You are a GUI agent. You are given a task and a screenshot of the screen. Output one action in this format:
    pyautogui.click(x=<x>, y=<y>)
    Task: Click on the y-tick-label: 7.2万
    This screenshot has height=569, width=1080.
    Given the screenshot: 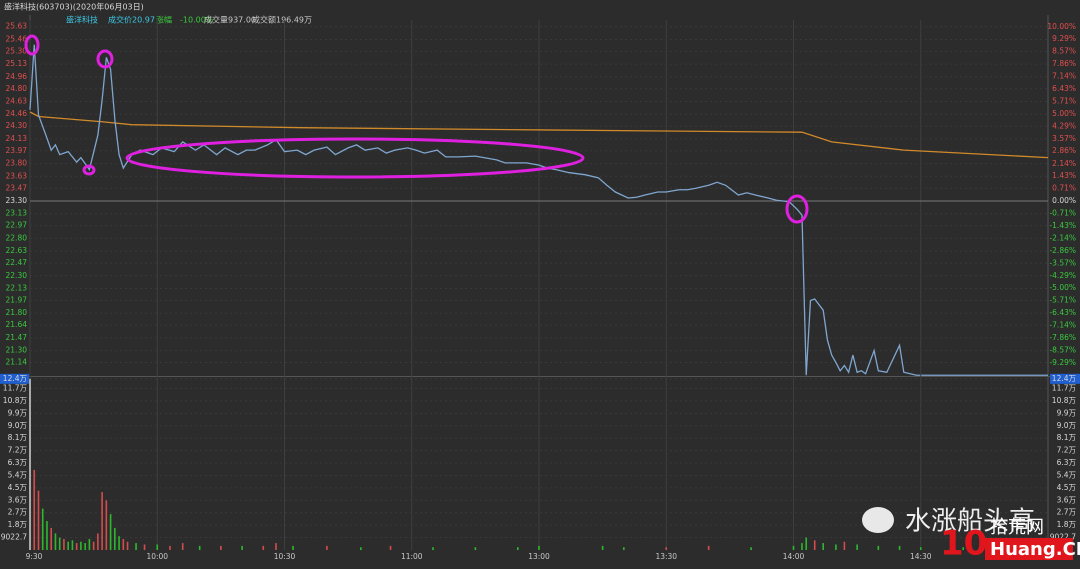 What is the action you would take?
    pyautogui.click(x=18, y=450)
    